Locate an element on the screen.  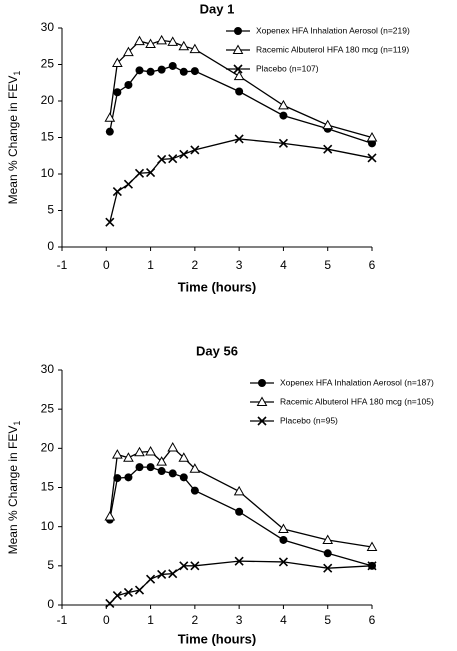
x-tick-label: 0 is located at coordinates (106, 265).